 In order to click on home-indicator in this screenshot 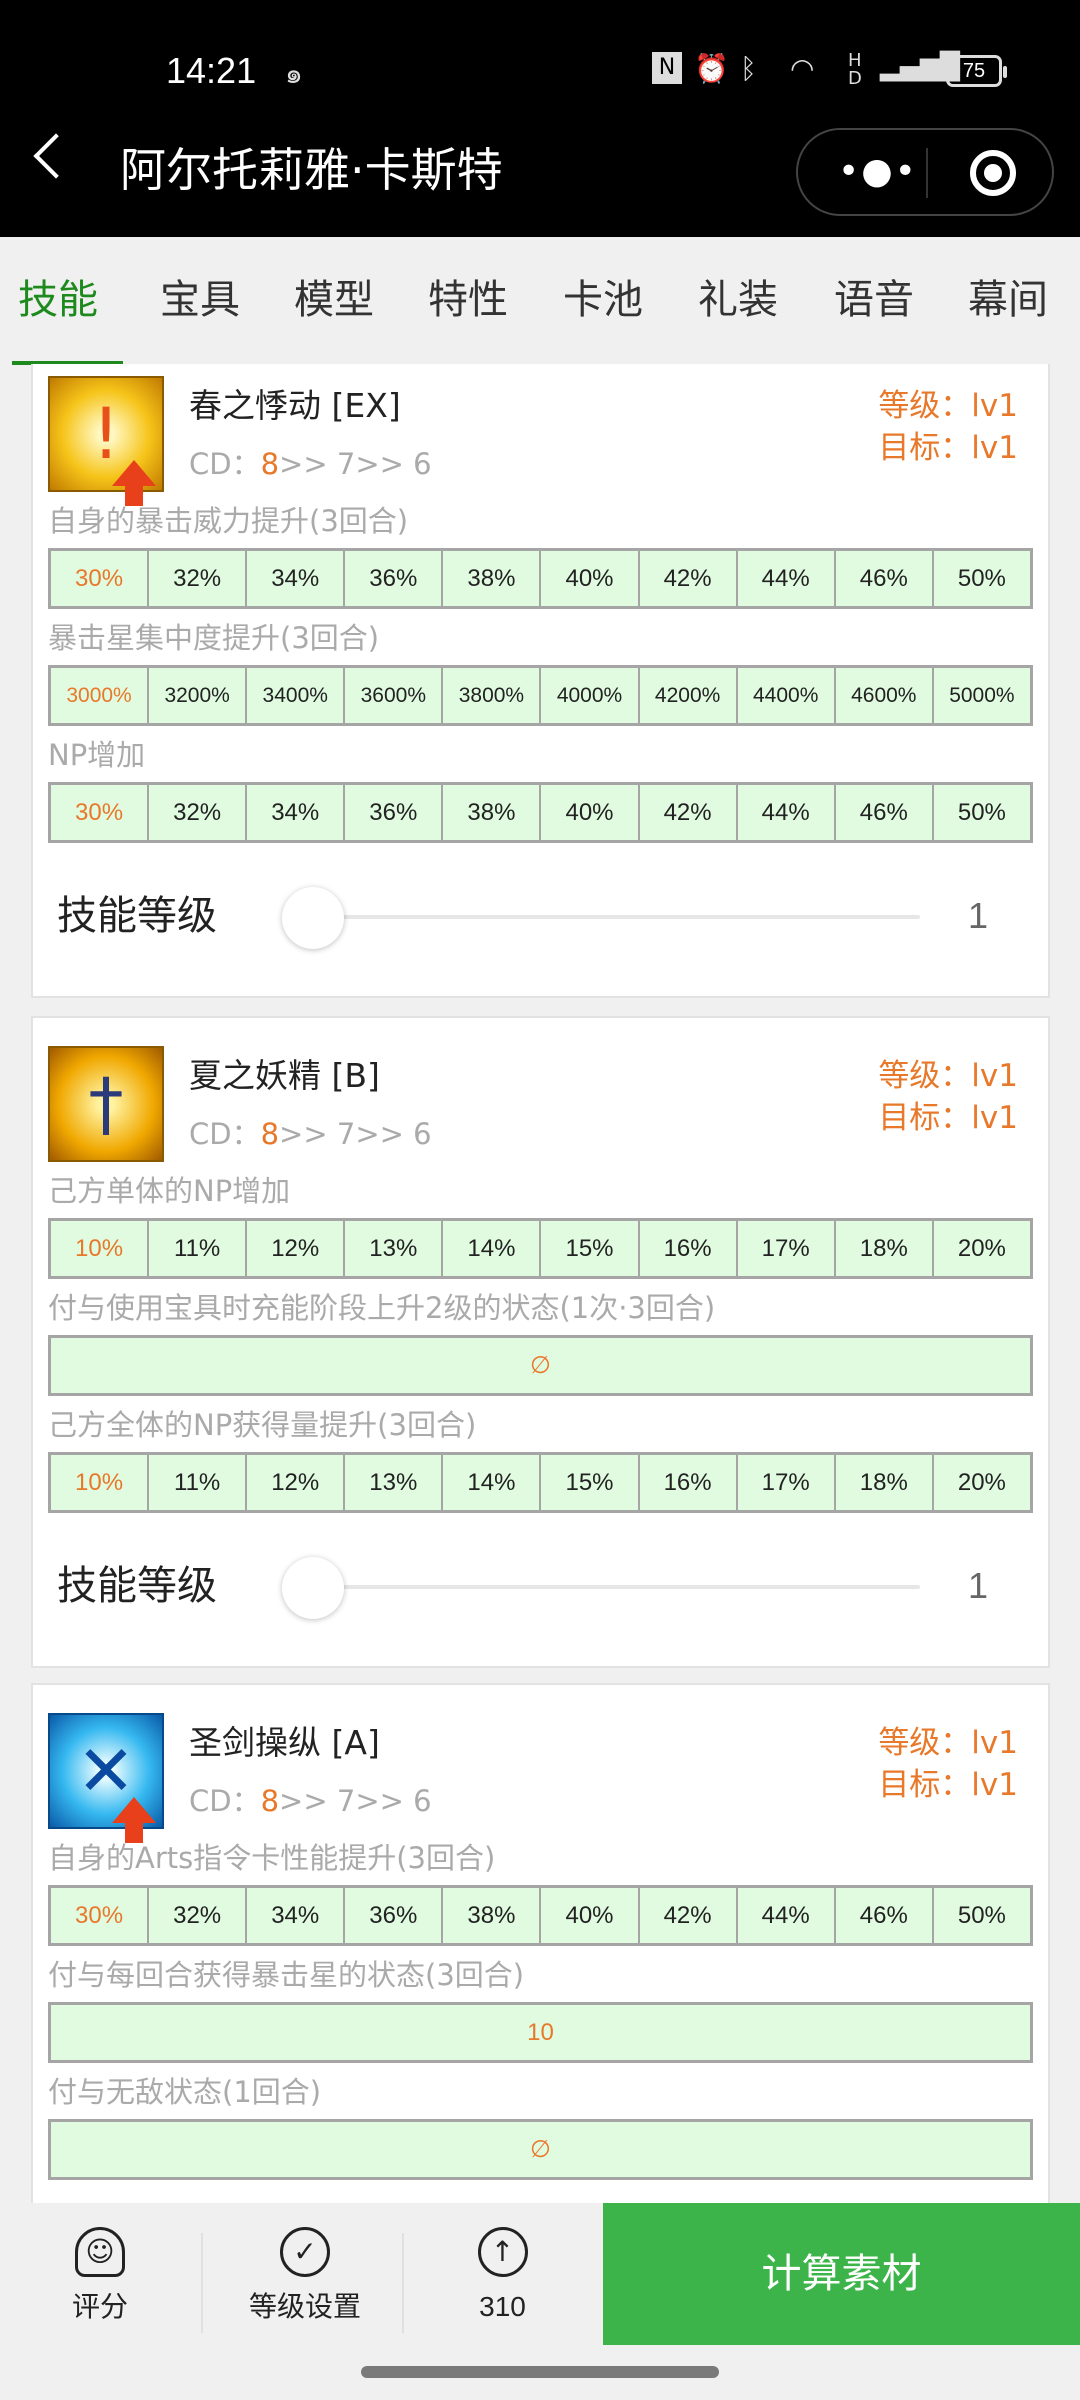, I will do `click(540, 2372)`.